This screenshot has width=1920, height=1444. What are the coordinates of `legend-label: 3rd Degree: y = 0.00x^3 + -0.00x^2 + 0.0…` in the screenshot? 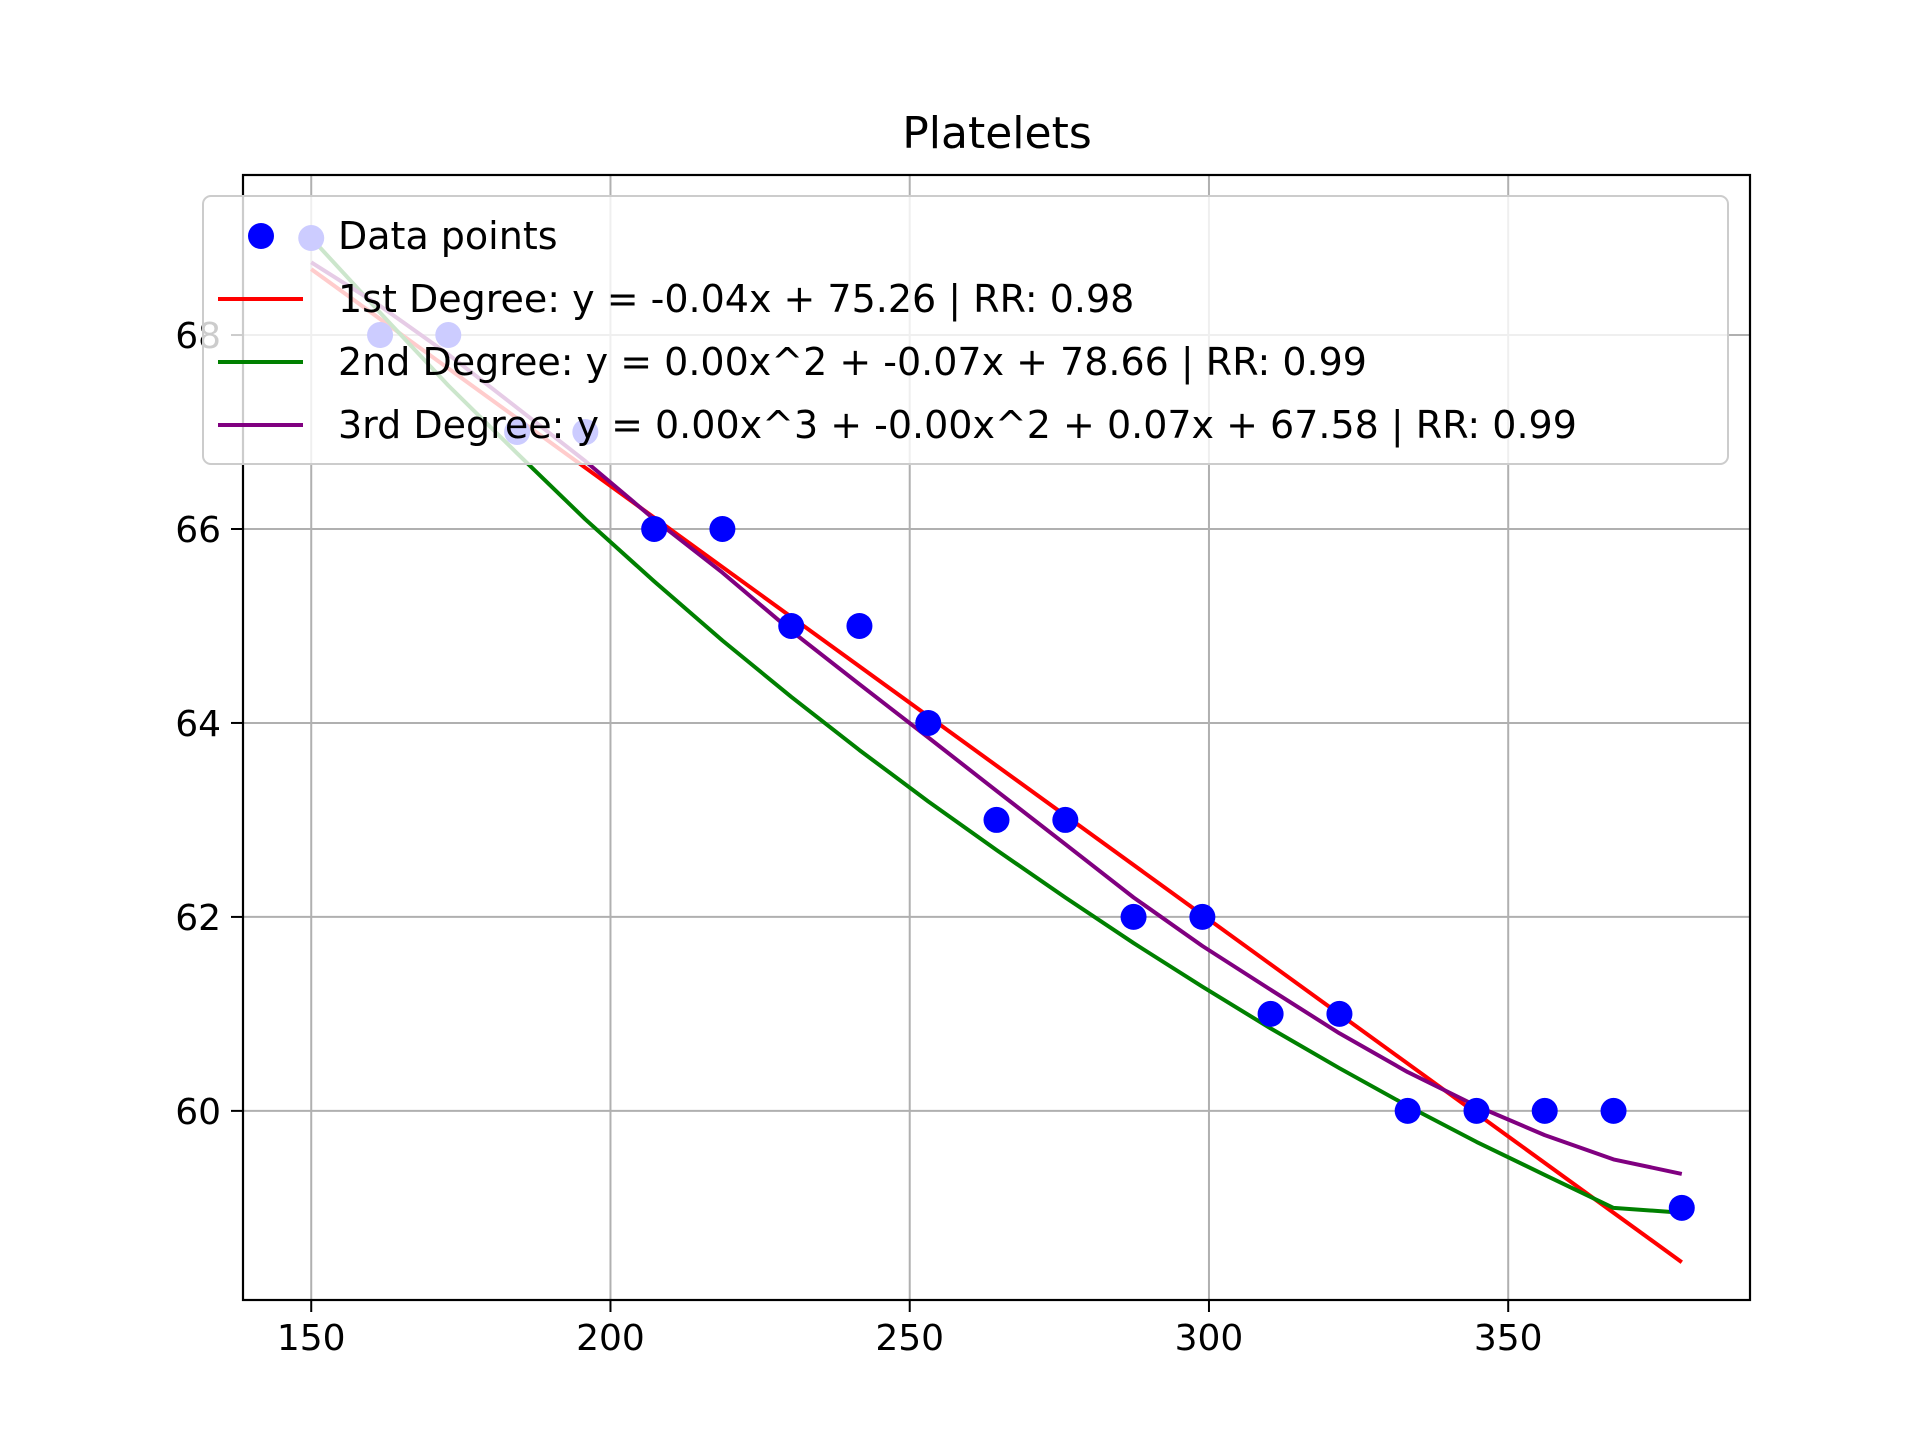 It's located at (957, 425).